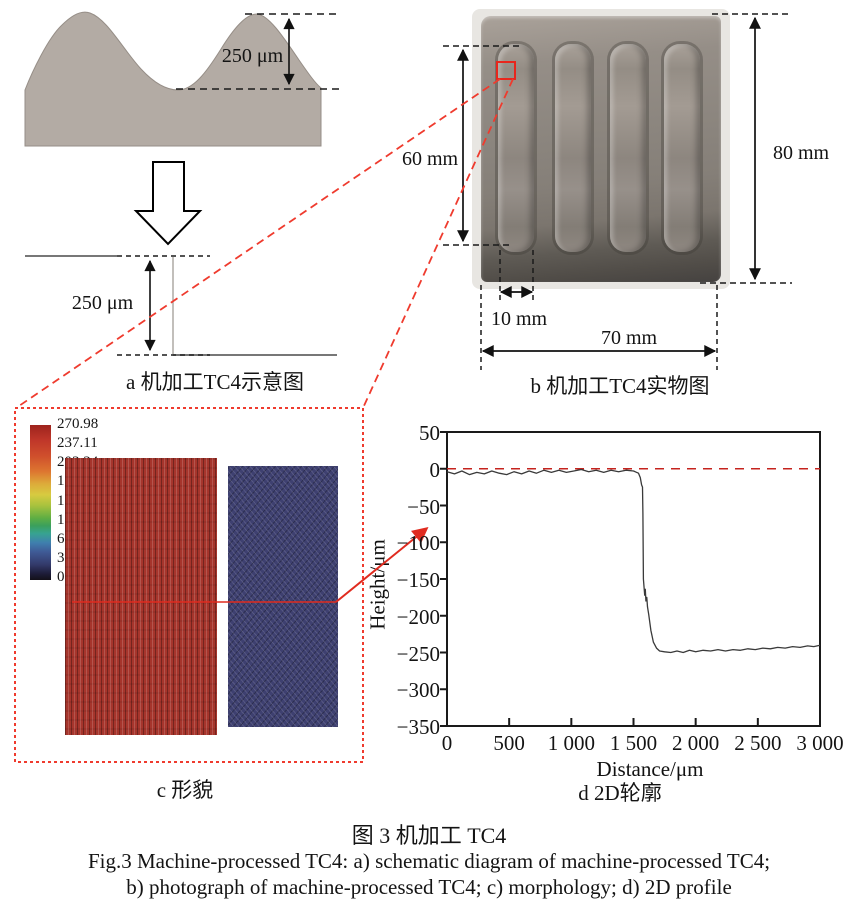  Describe the element at coordinates (758, 743) in the screenshot. I see `x-tick-label: 2 500` at that location.